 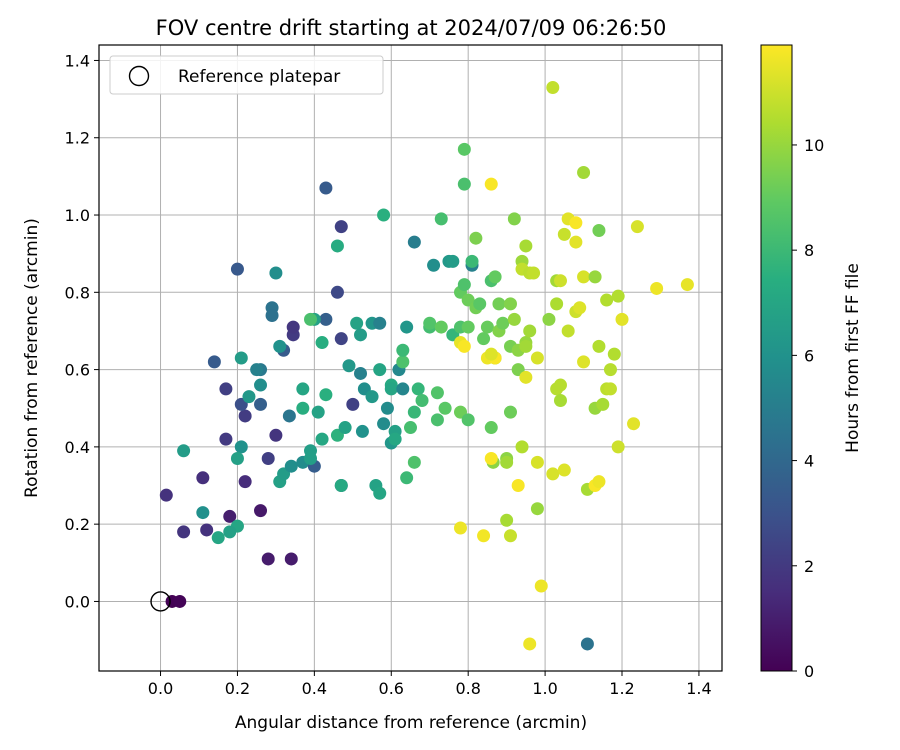 What do you see at coordinates (77, 292) in the screenshot?
I see `y-tick-label: 0.8` at bounding box center [77, 292].